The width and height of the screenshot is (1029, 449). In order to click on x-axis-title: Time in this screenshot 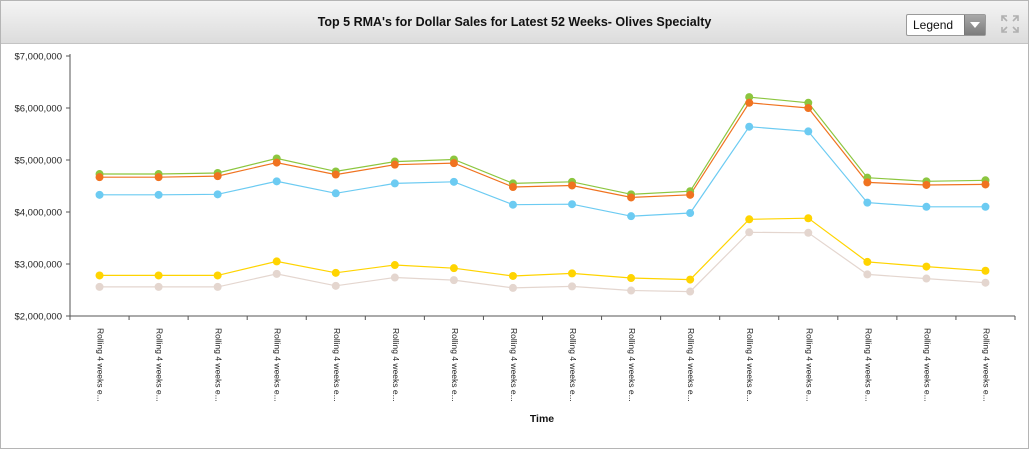, I will do `click(542, 419)`.